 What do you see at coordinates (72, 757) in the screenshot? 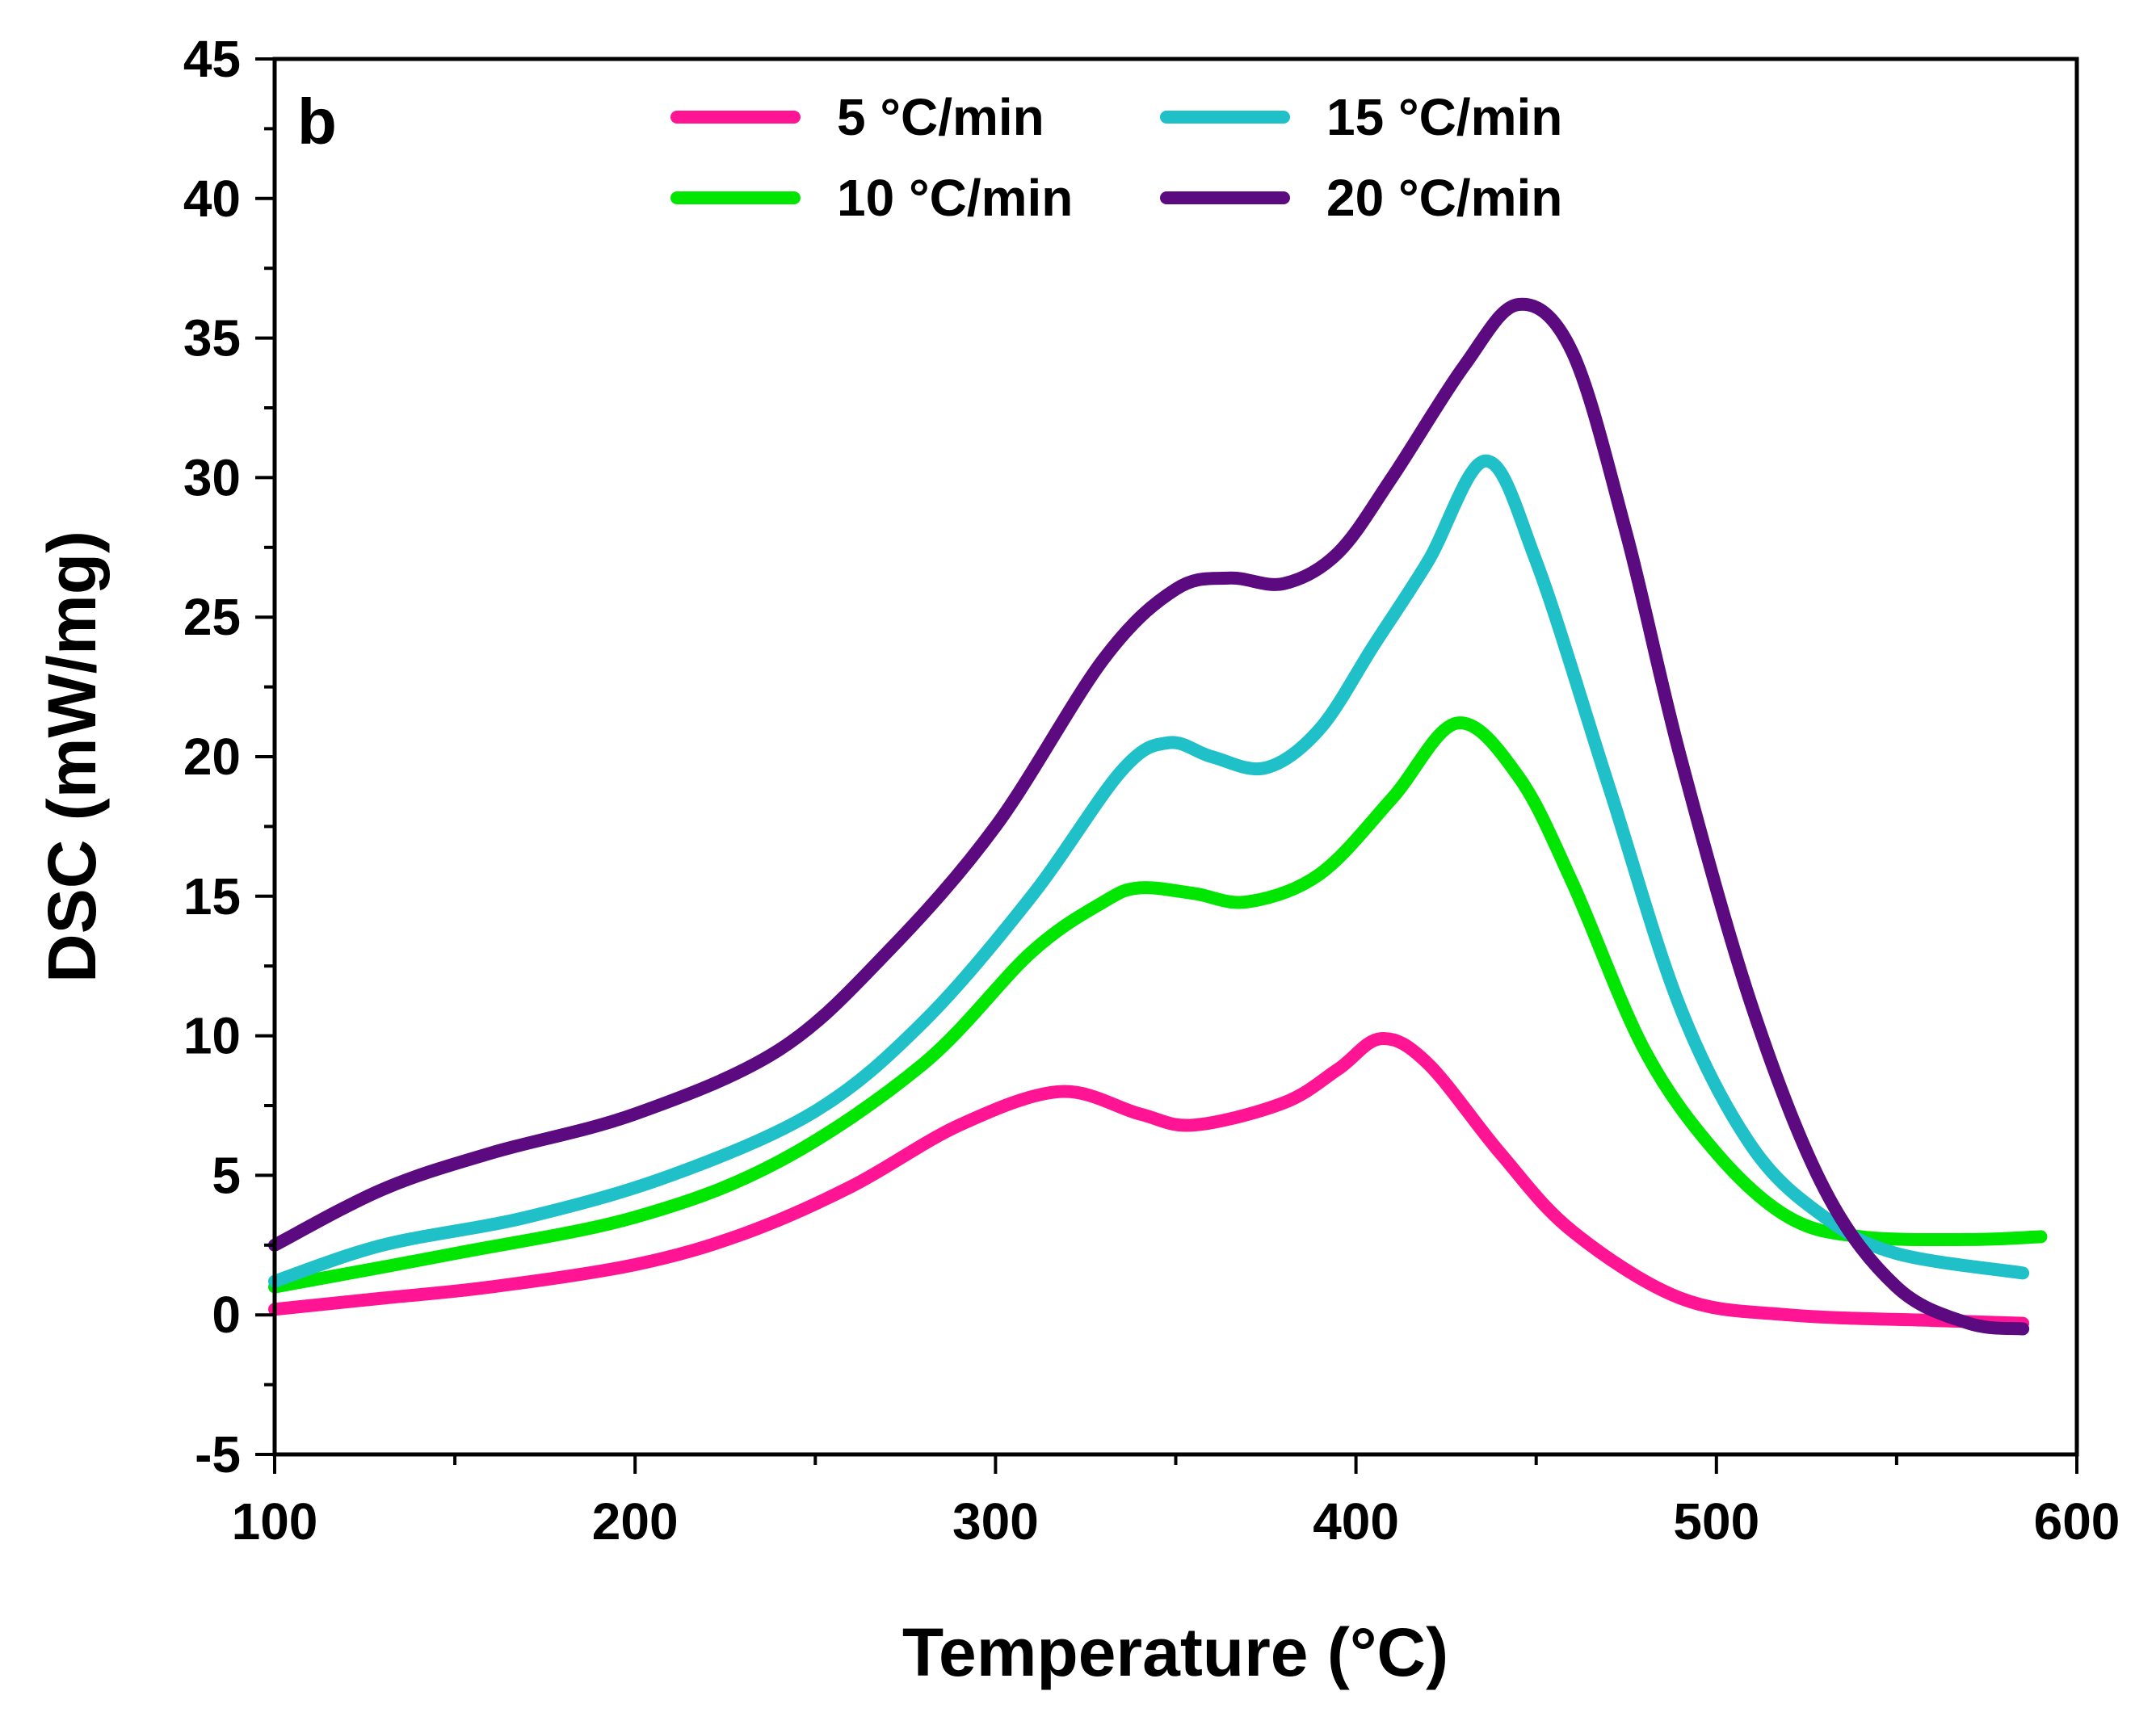
I see `y-axis-title: DSC (mW/mg)` at bounding box center [72, 757].